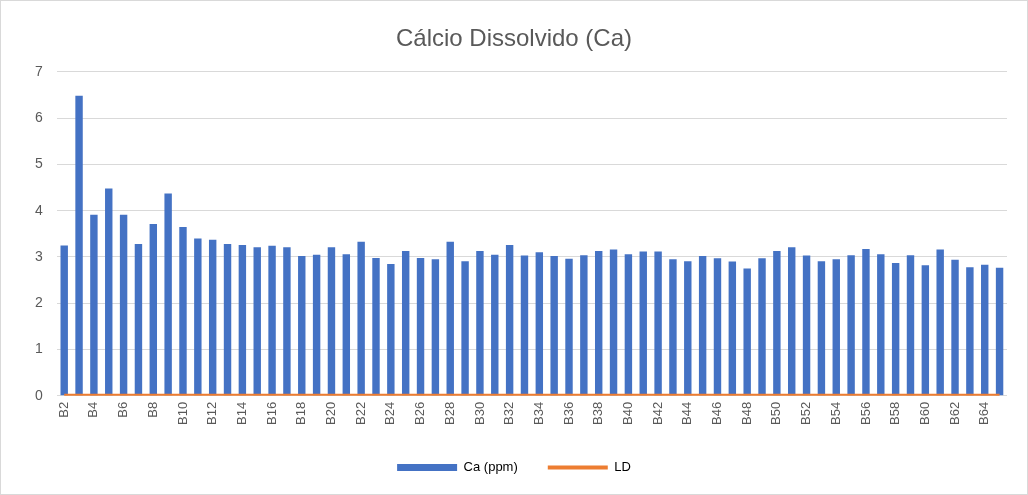  Describe the element at coordinates (38, 348) in the screenshot. I see `y-tick-label: 1` at that location.